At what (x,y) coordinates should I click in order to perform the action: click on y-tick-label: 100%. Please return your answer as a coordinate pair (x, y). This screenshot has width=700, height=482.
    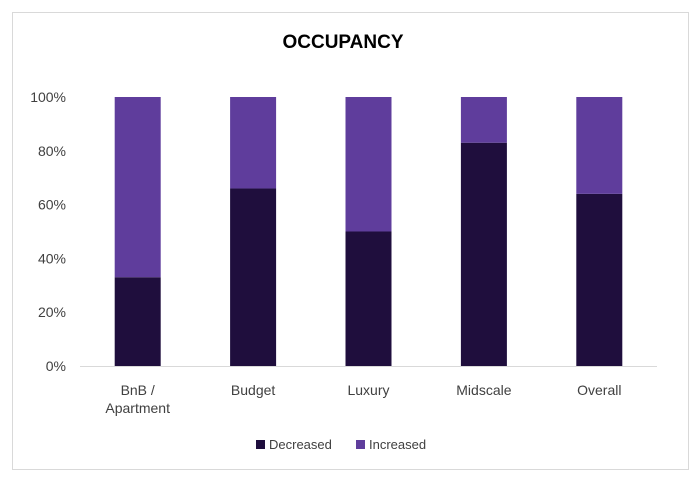
    Looking at the image, I should click on (48, 97).